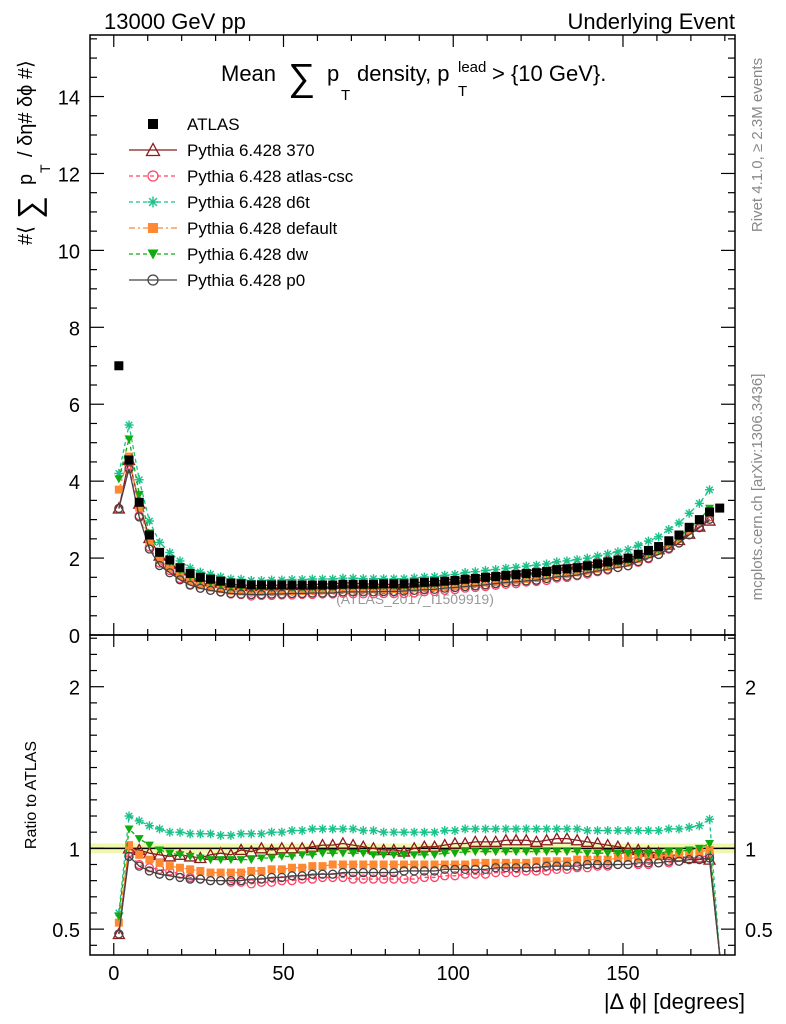 The height and width of the screenshot is (1024, 786). What do you see at coordinates (413, 80) in the screenshot?
I see `chart-title: Mean ∑ p T density, p lead T > {10 GeV}.` at bounding box center [413, 80].